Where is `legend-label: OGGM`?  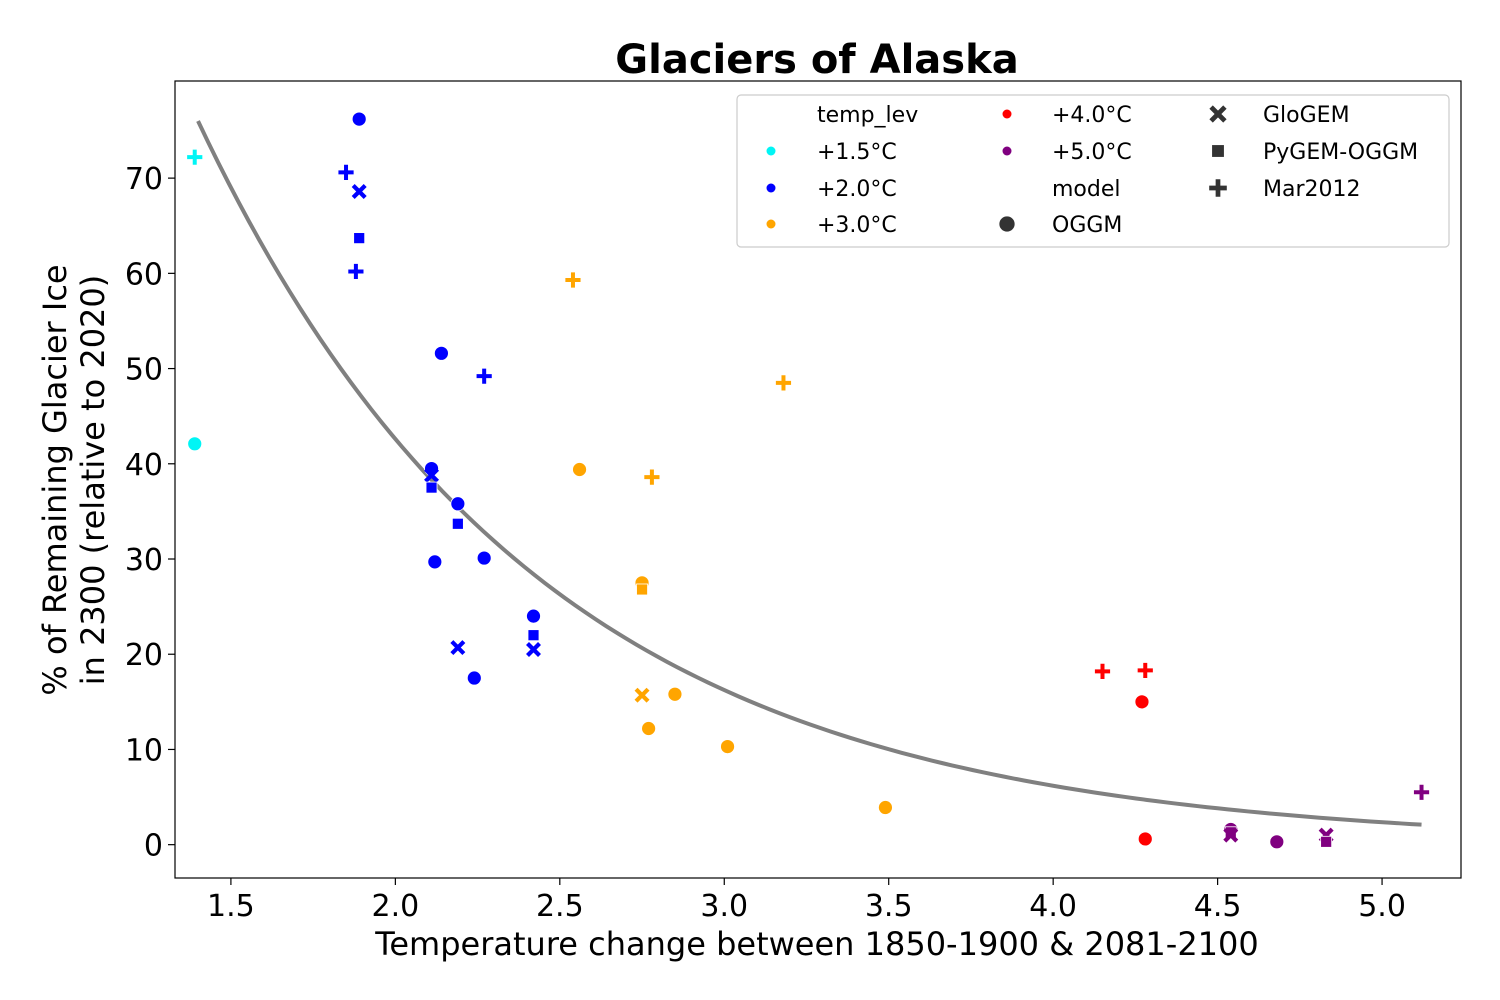 legend-label: OGGM is located at coordinates (1087, 225).